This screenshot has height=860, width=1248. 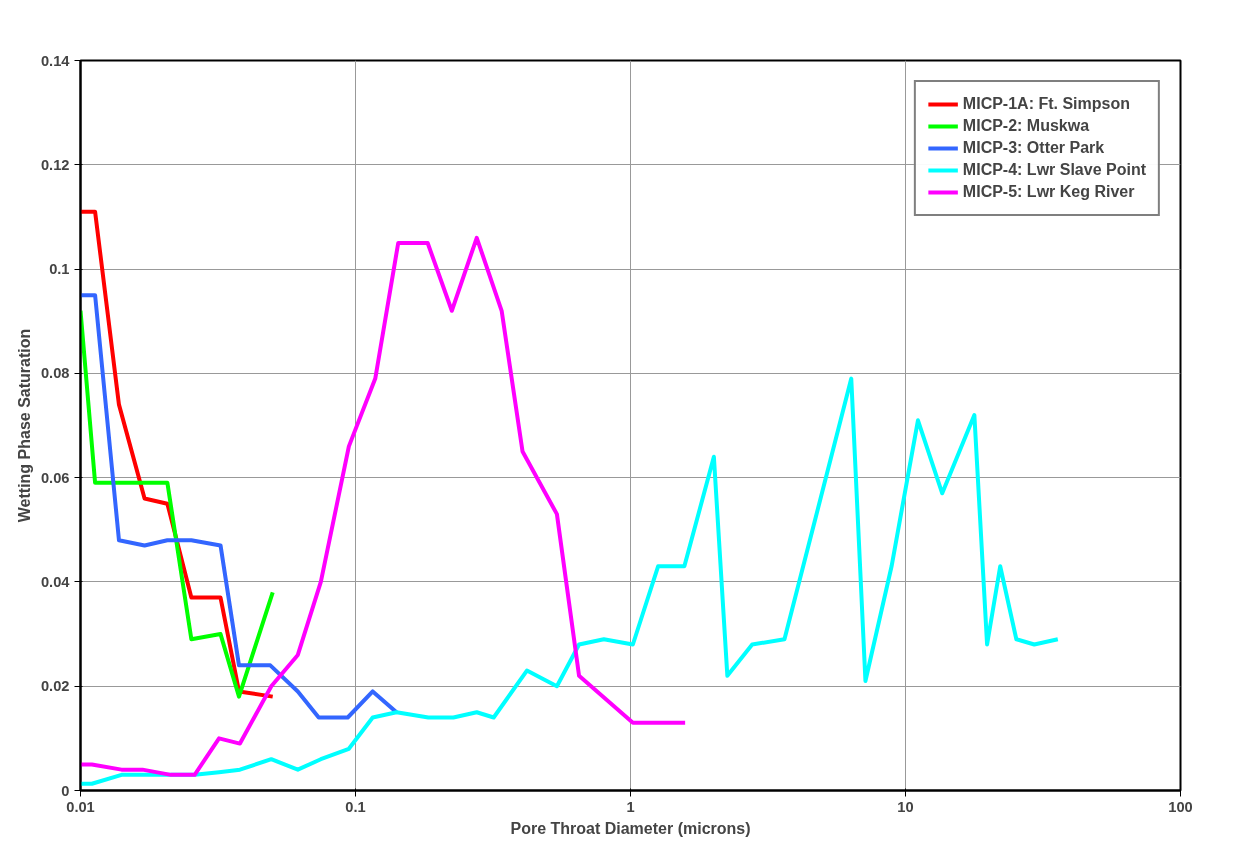 I want to click on y-tick-label: 0.02, so click(x=55, y=686).